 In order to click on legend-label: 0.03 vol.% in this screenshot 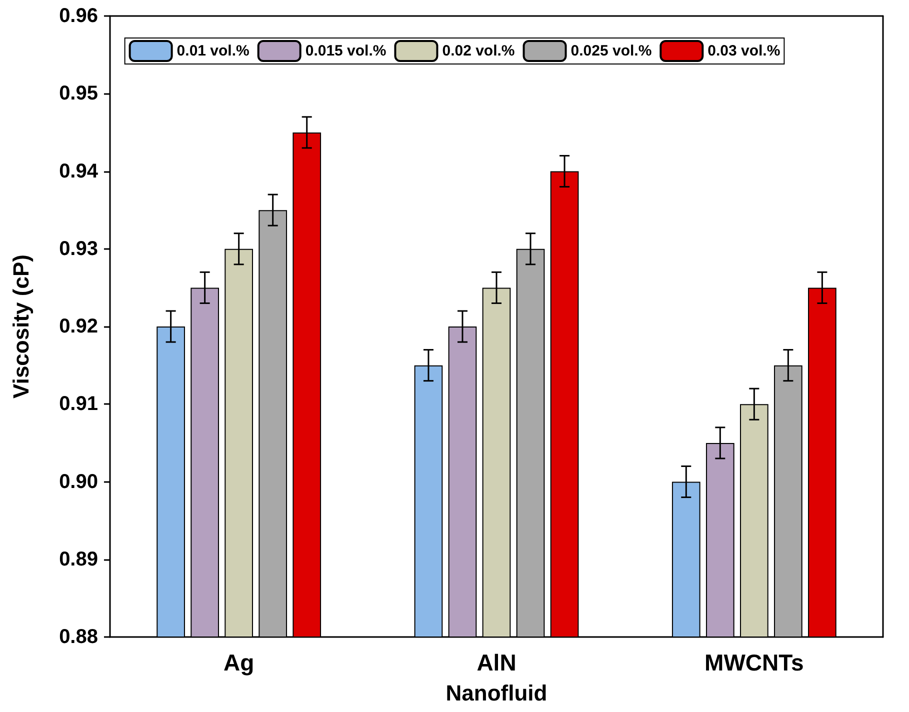, I will do `click(744, 51)`.